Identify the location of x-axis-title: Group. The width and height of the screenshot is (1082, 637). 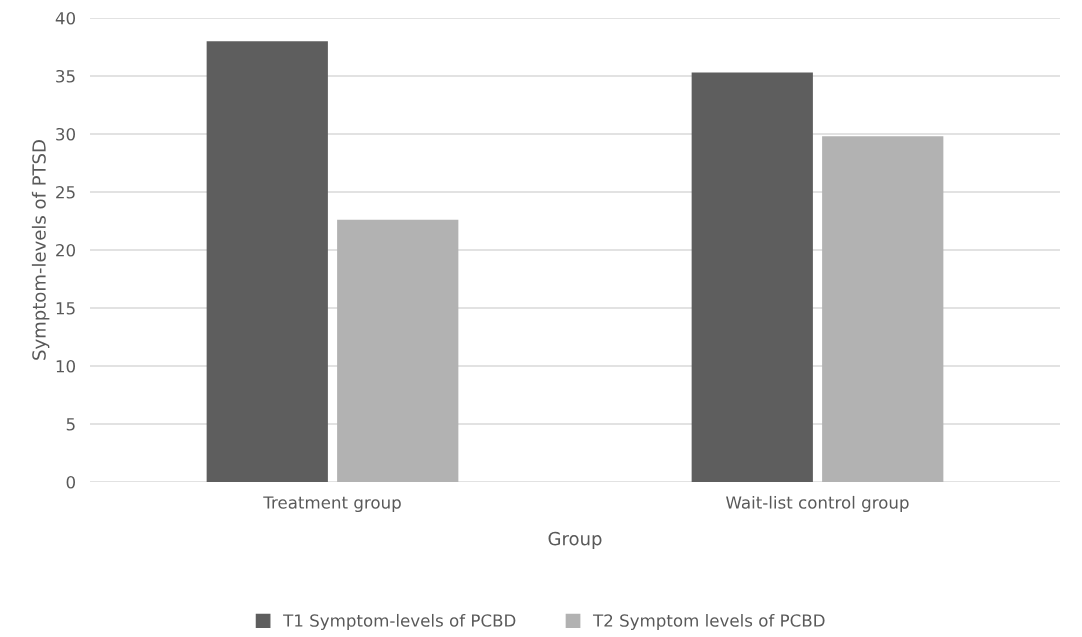
(575, 540).